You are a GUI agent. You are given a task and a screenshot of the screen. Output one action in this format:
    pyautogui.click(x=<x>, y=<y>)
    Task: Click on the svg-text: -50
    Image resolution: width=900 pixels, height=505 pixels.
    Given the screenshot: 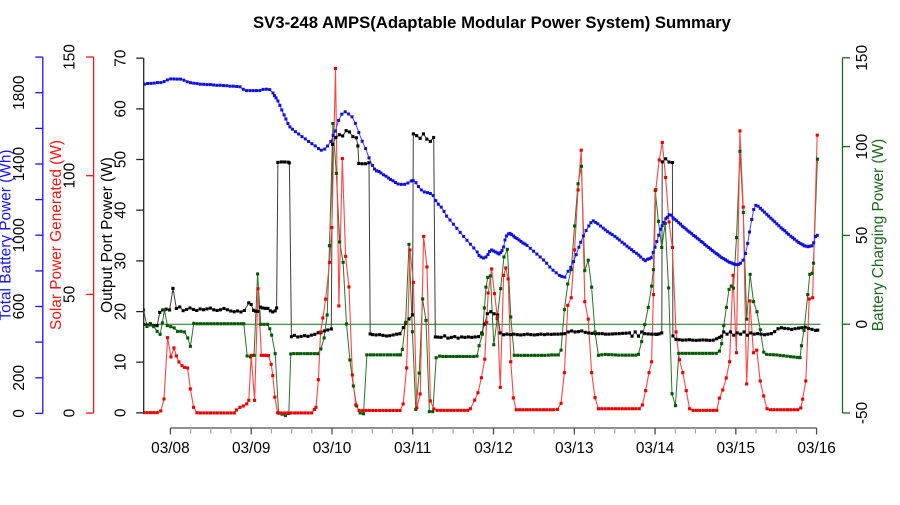 What is the action you would take?
    pyautogui.click(x=862, y=413)
    